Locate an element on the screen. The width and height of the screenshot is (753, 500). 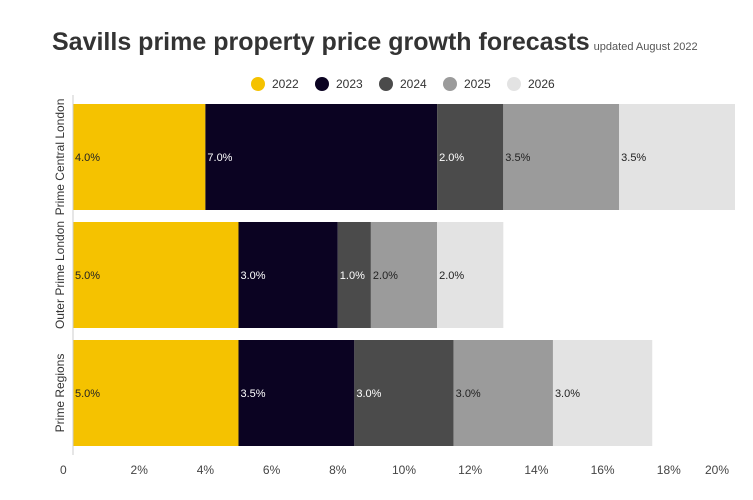
bar-label-2-2023: 3.5% is located at coordinates (253, 394).